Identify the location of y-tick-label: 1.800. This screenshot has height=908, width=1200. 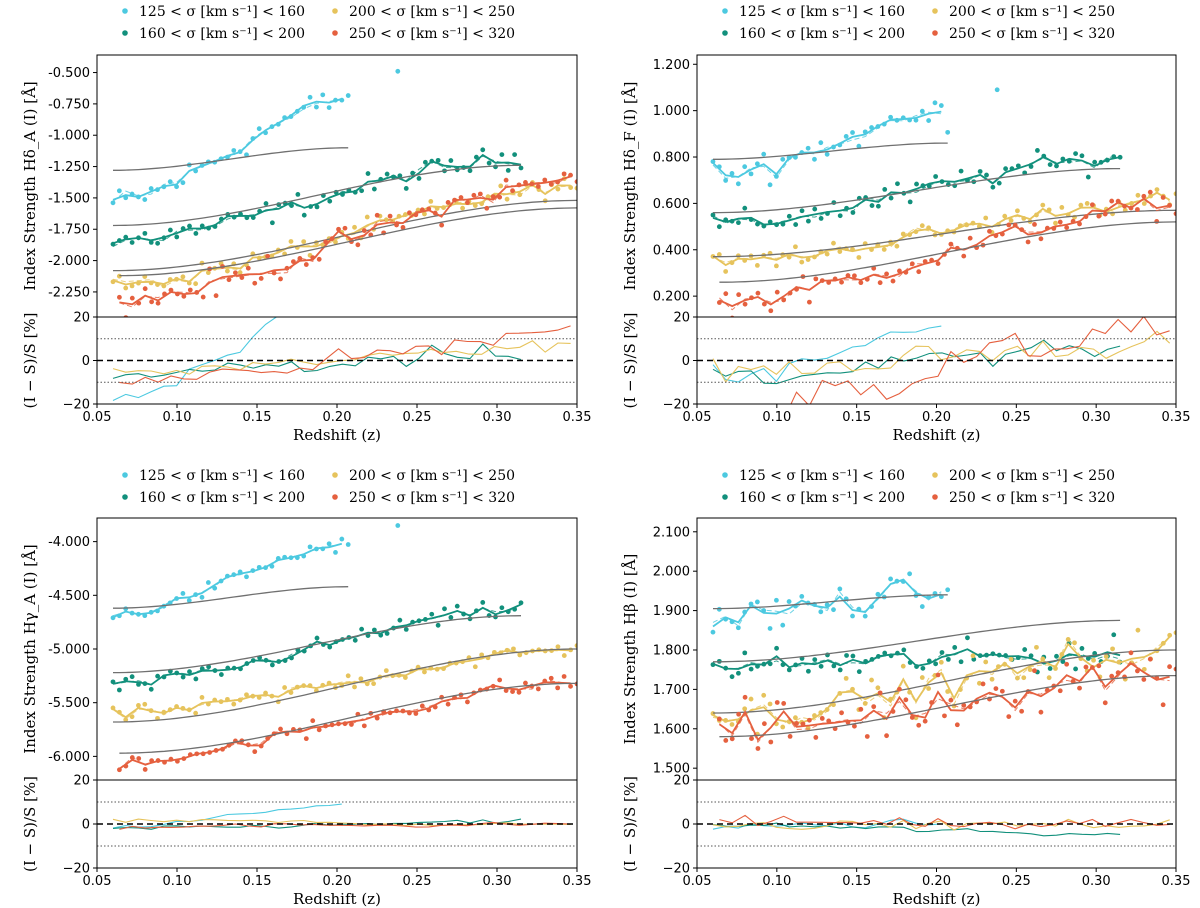
(671, 650).